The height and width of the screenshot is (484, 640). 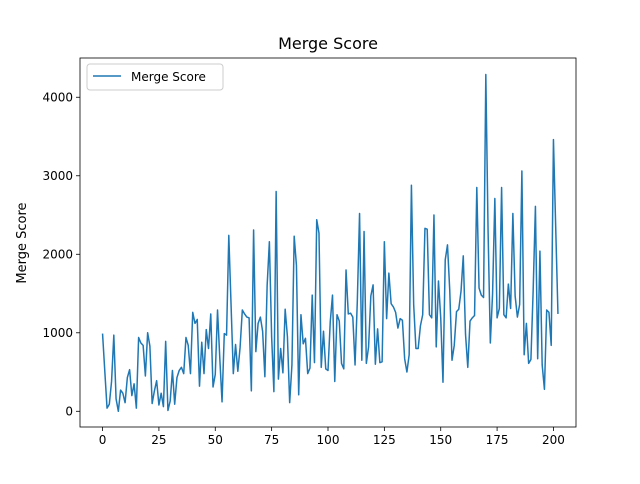 I want to click on x-tick-label: 200, so click(x=553, y=440).